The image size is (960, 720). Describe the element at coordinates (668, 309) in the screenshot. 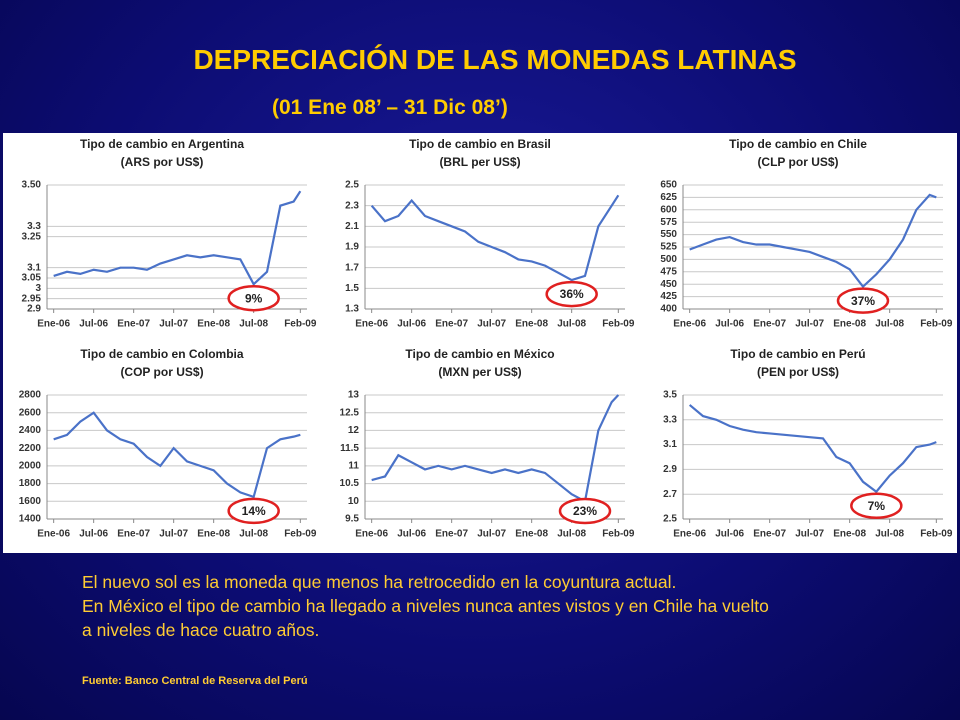

I see `y-tick-label: 400` at that location.